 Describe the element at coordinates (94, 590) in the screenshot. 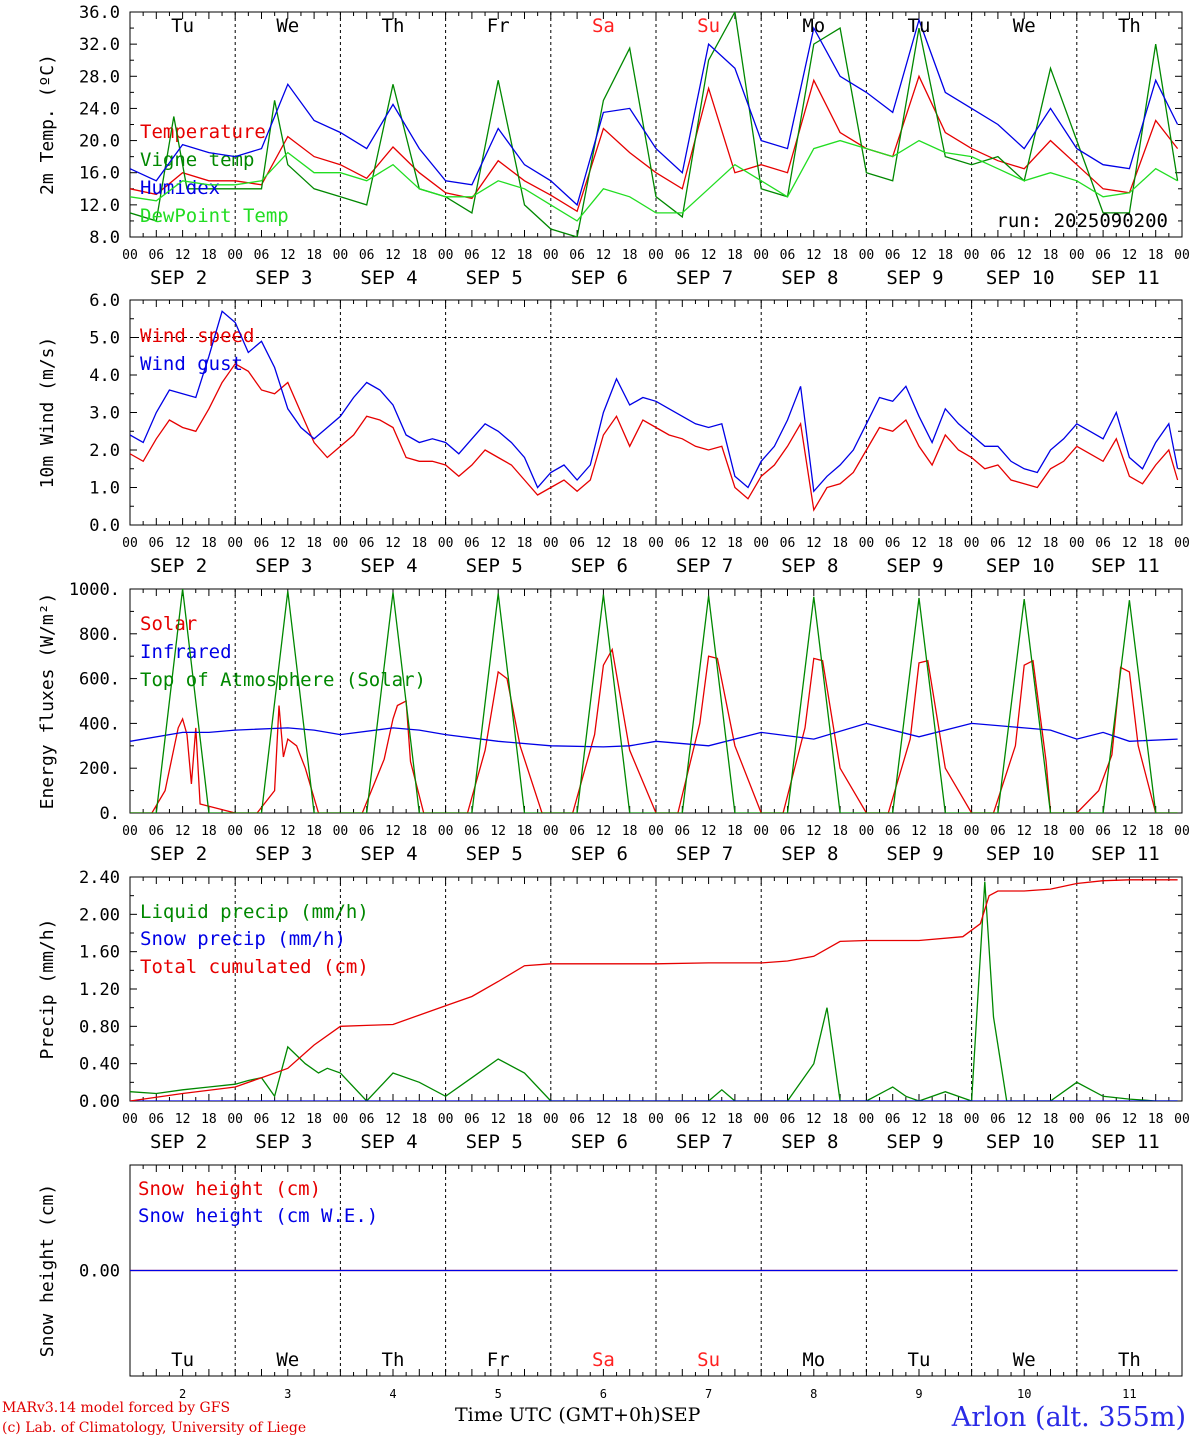

I see `y-tick-label: 1000.` at that location.